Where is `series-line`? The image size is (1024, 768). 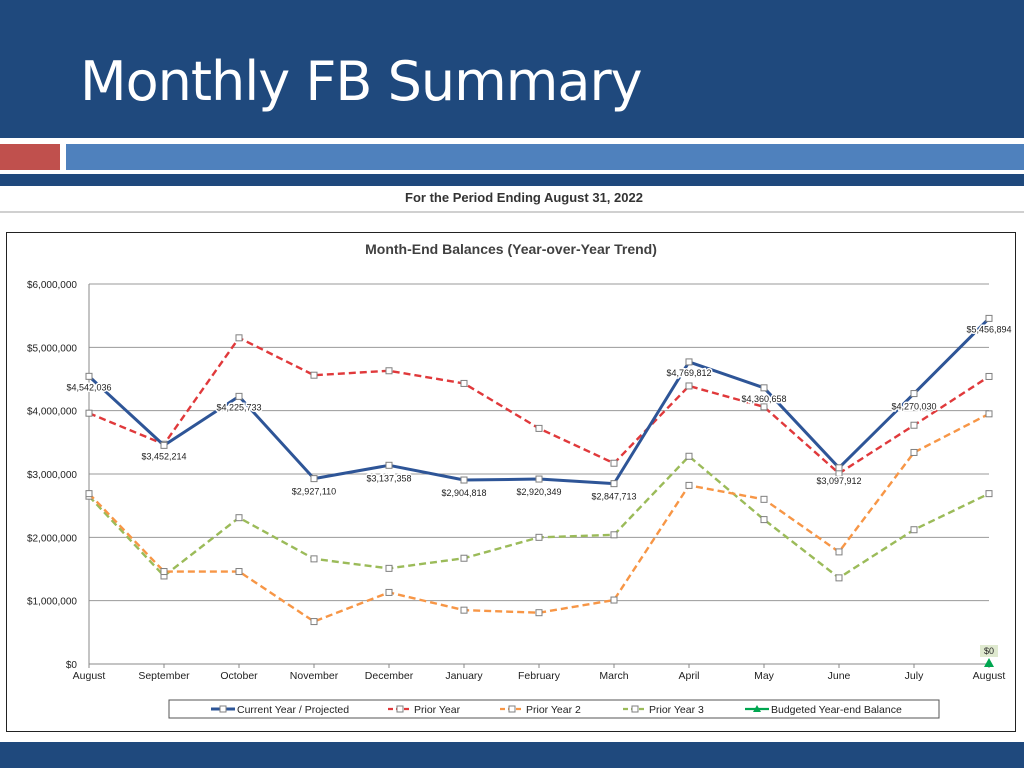 series-line is located at coordinates (539, 517).